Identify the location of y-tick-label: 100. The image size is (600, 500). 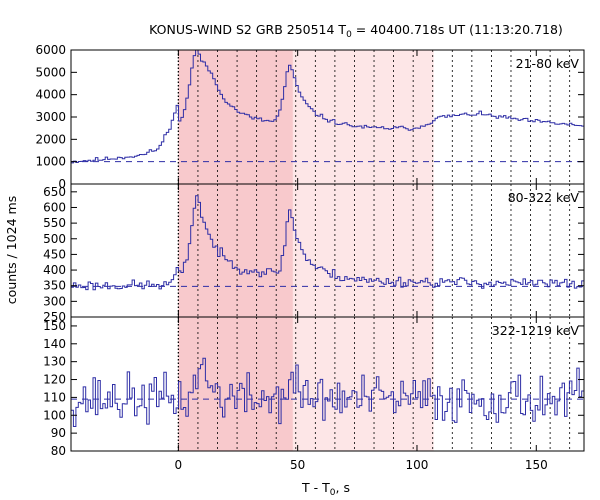
(54, 415).